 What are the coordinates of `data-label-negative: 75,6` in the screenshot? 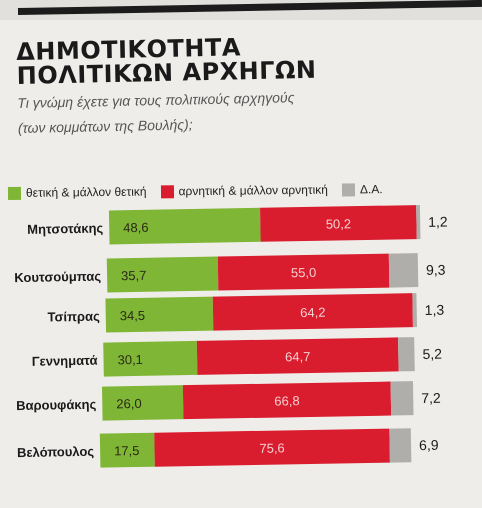 It's located at (272, 447).